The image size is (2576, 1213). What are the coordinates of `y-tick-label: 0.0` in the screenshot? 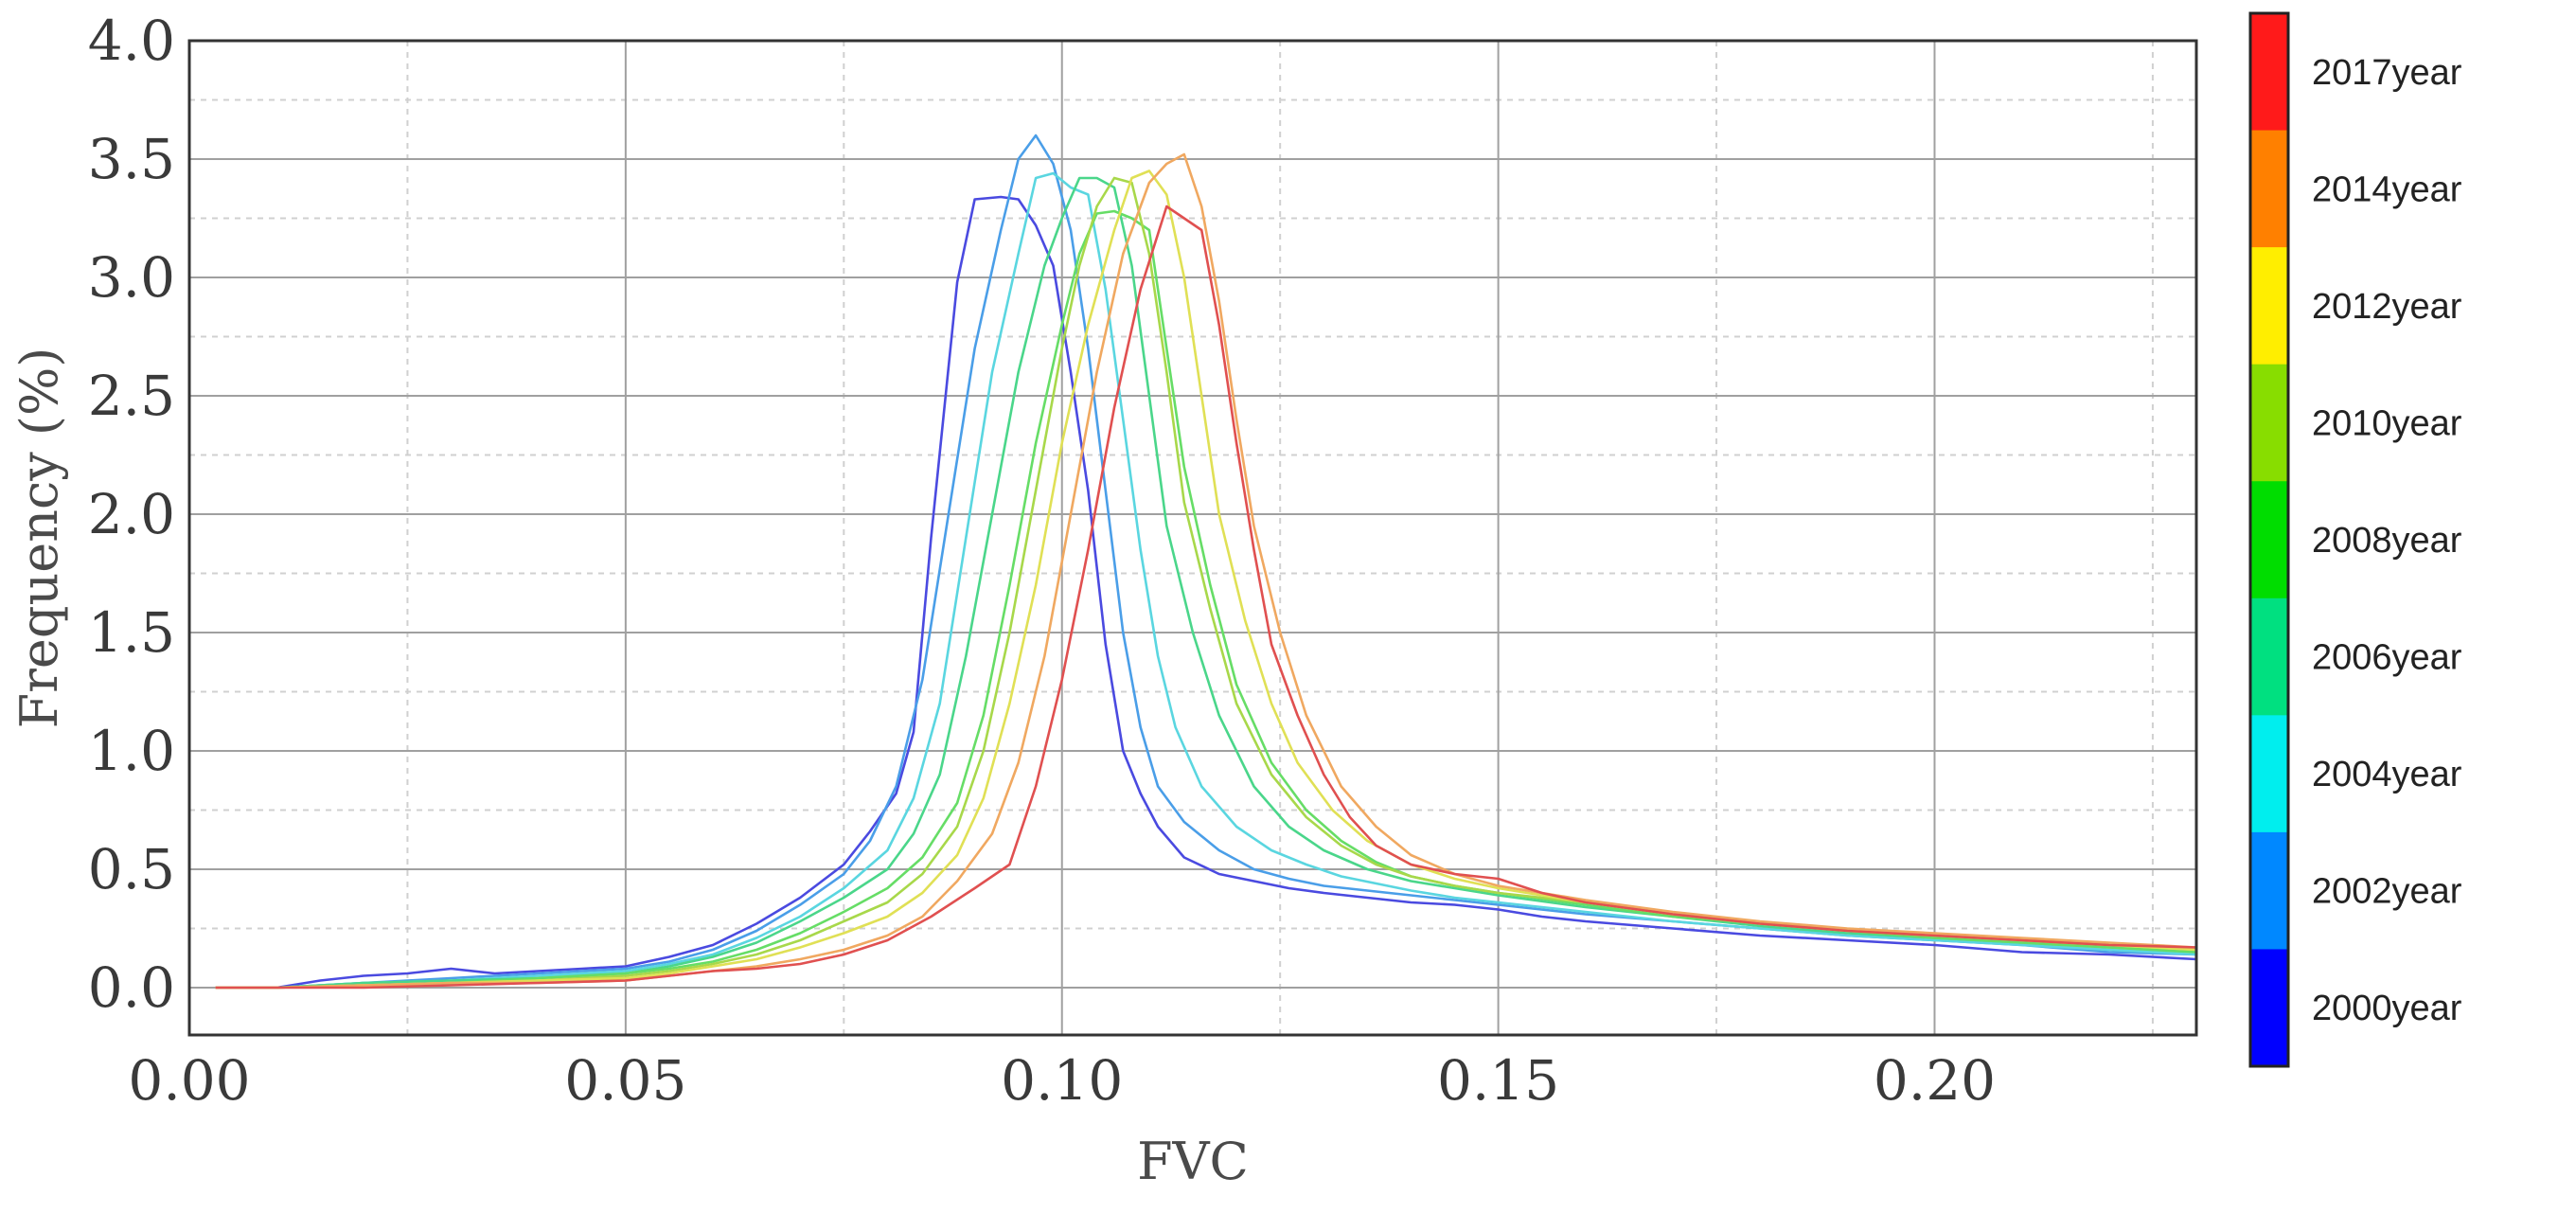 It's located at (131, 988).